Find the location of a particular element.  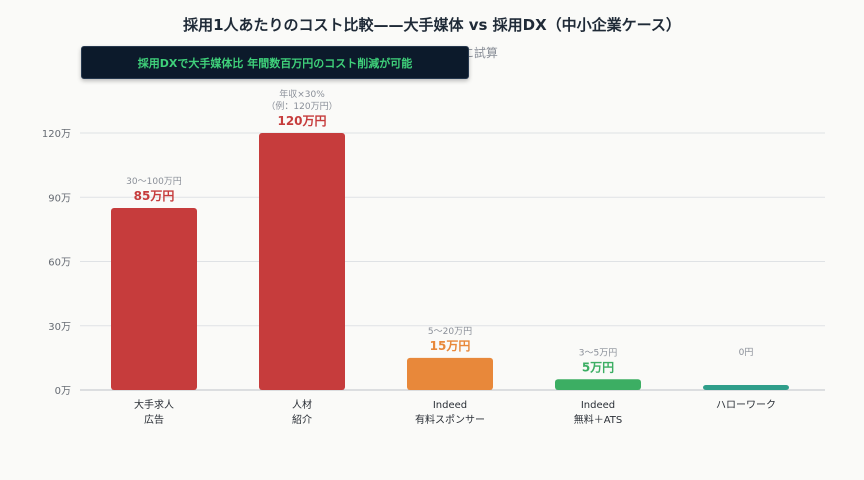

chart-title: 採用1人あたりのコスト比較——大手媒体 vs 採用DX（中小企業ケース） is located at coordinates (432, 25).